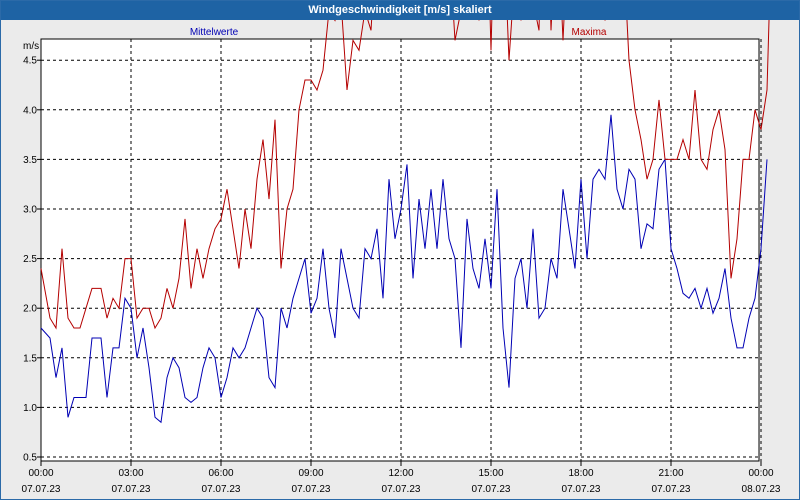  What do you see at coordinates (761, 489) in the screenshot?
I see `x-tick-date: 08.07.23` at bounding box center [761, 489].